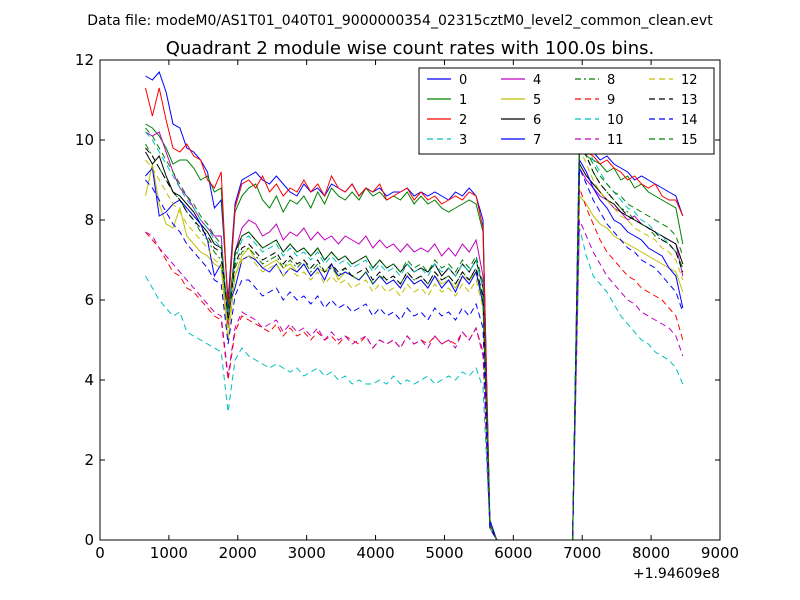  What do you see at coordinates (611, 100) in the screenshot?
I see `legend-label-9: 9` at bounding box center [611, 100].